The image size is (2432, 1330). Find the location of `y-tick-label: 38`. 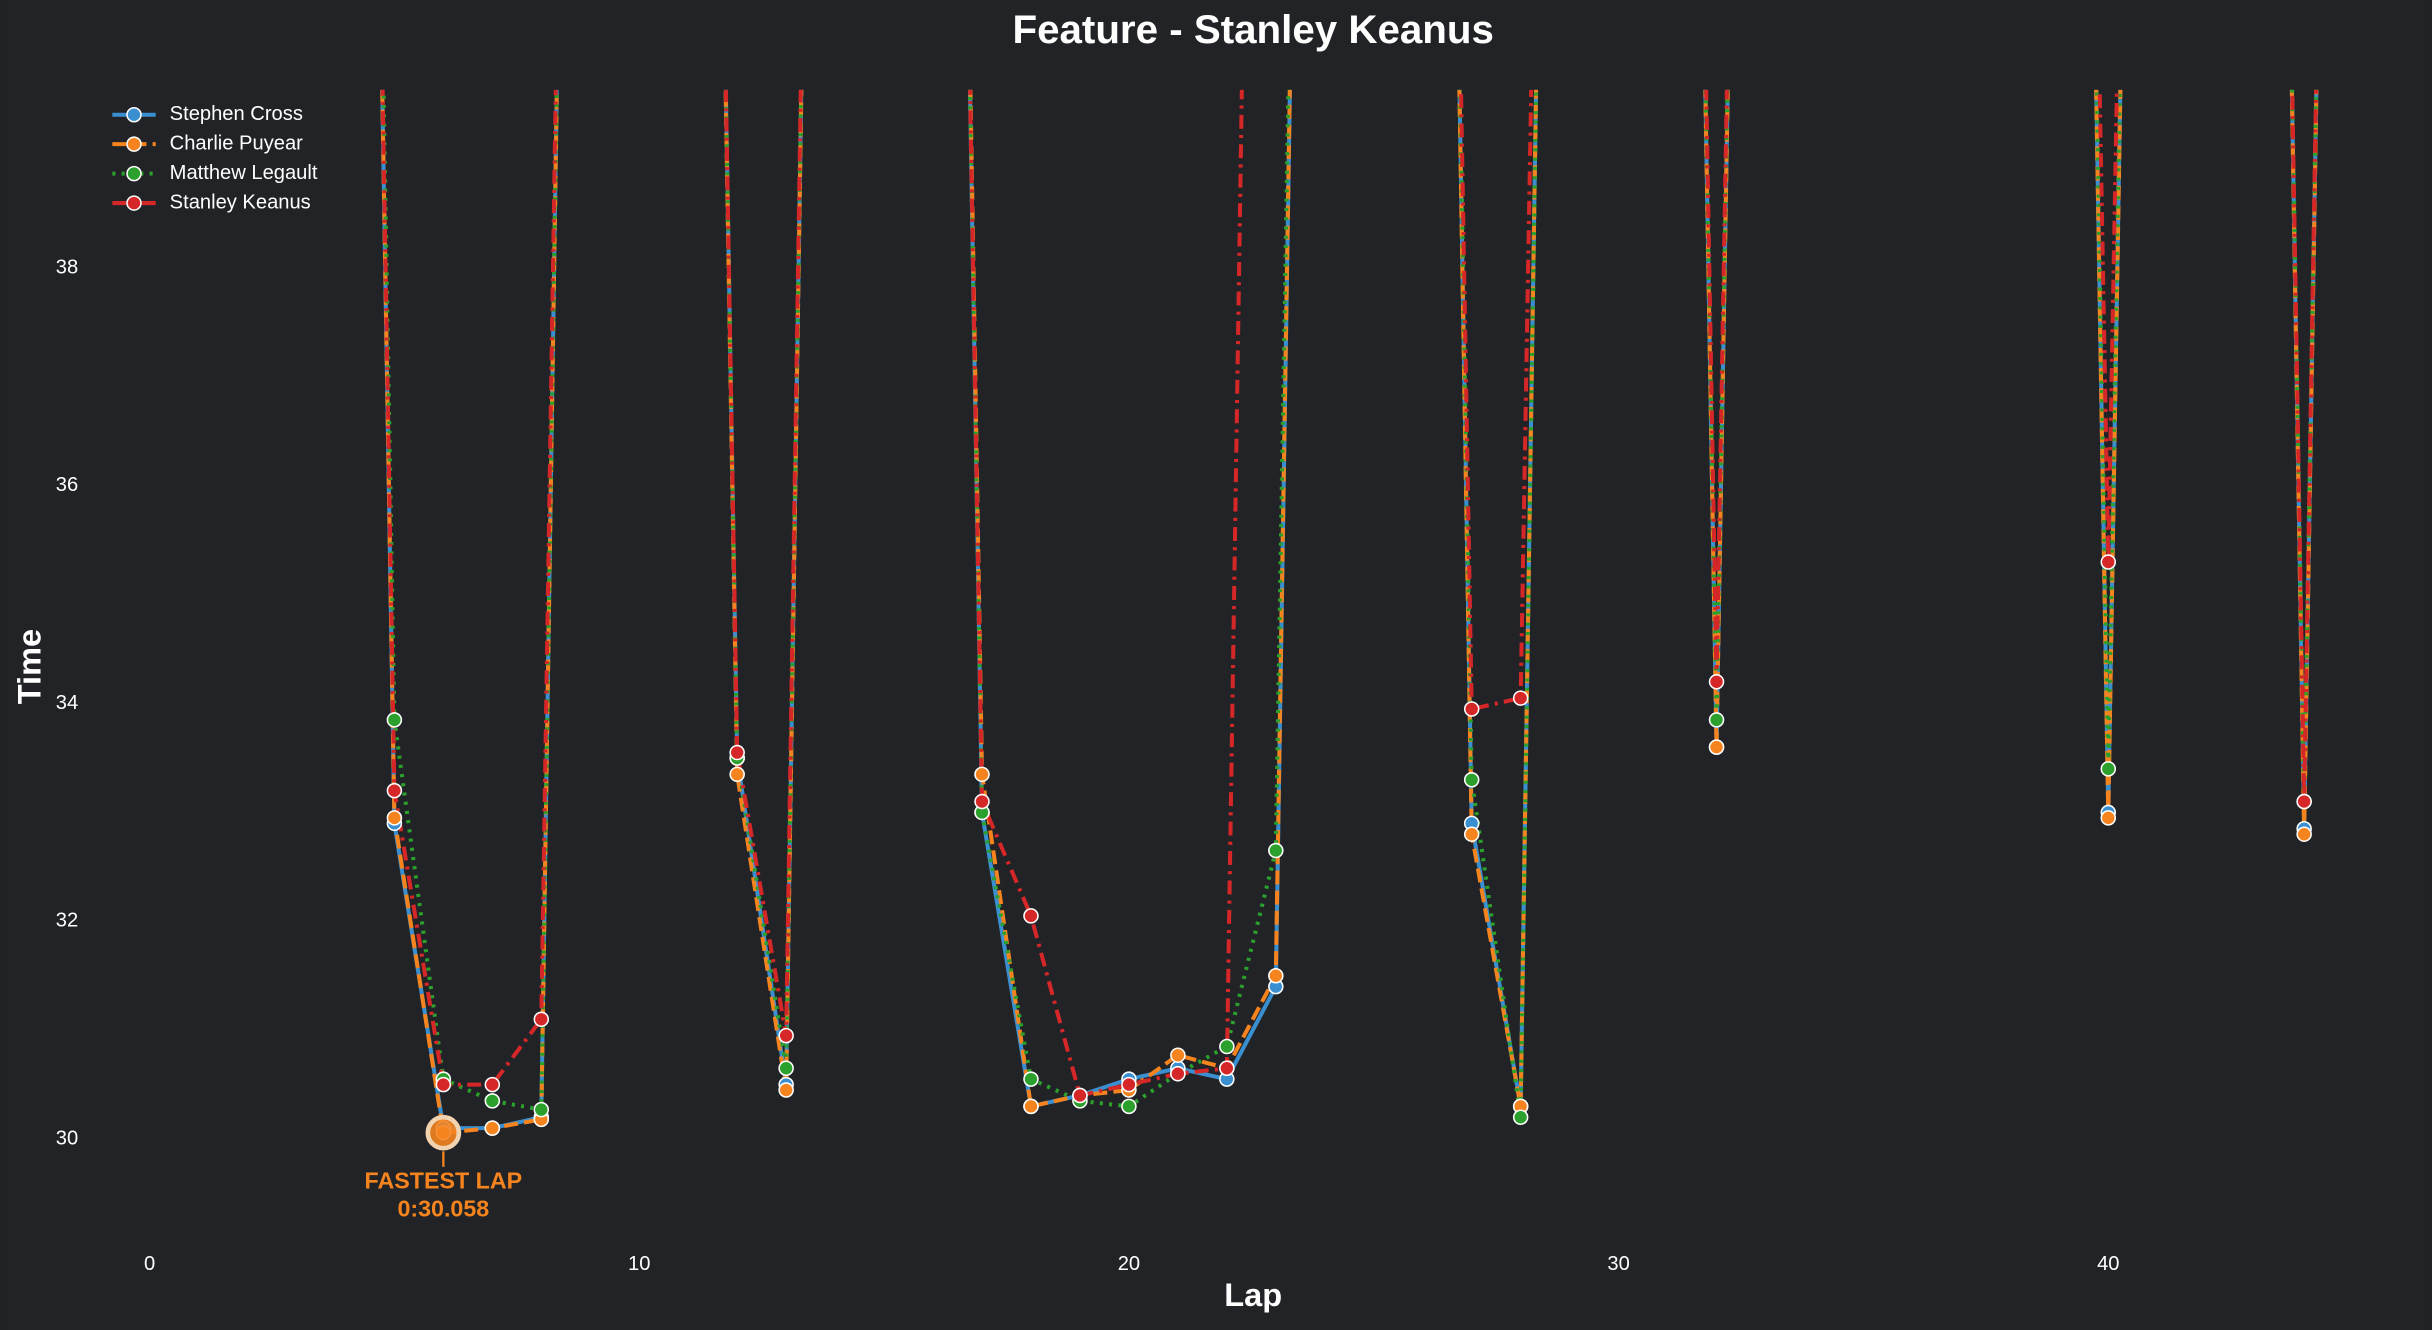

y-tick-label: 38 is located at coordinates (67, 267).